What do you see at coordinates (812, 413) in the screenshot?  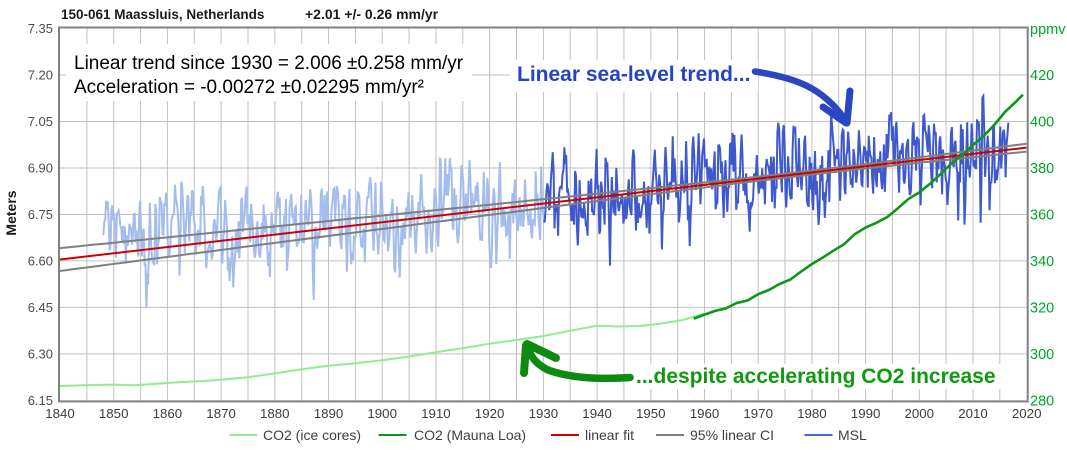 I see `svg-text: 1980` at bounding box center [812, 413].